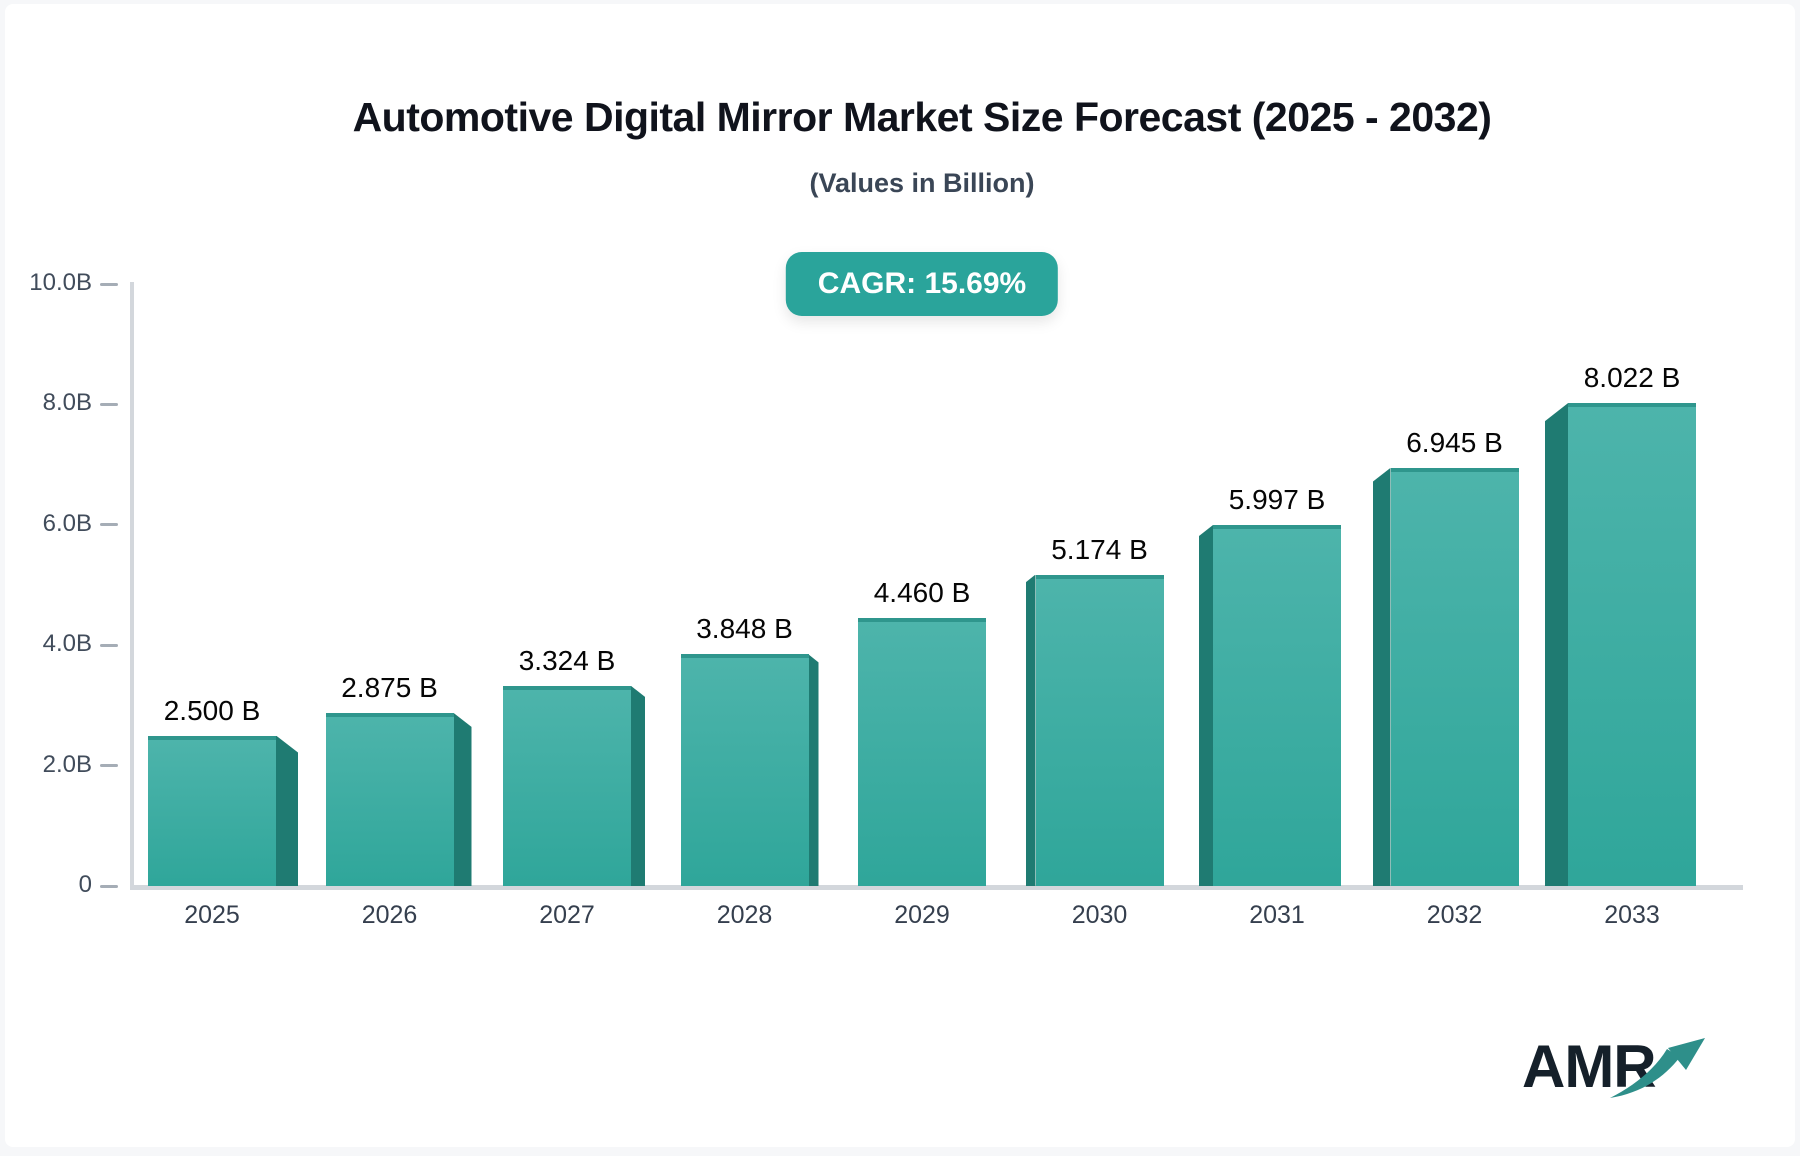  I want to click on bar-value-label: 3.848 B, so click(744, 629).